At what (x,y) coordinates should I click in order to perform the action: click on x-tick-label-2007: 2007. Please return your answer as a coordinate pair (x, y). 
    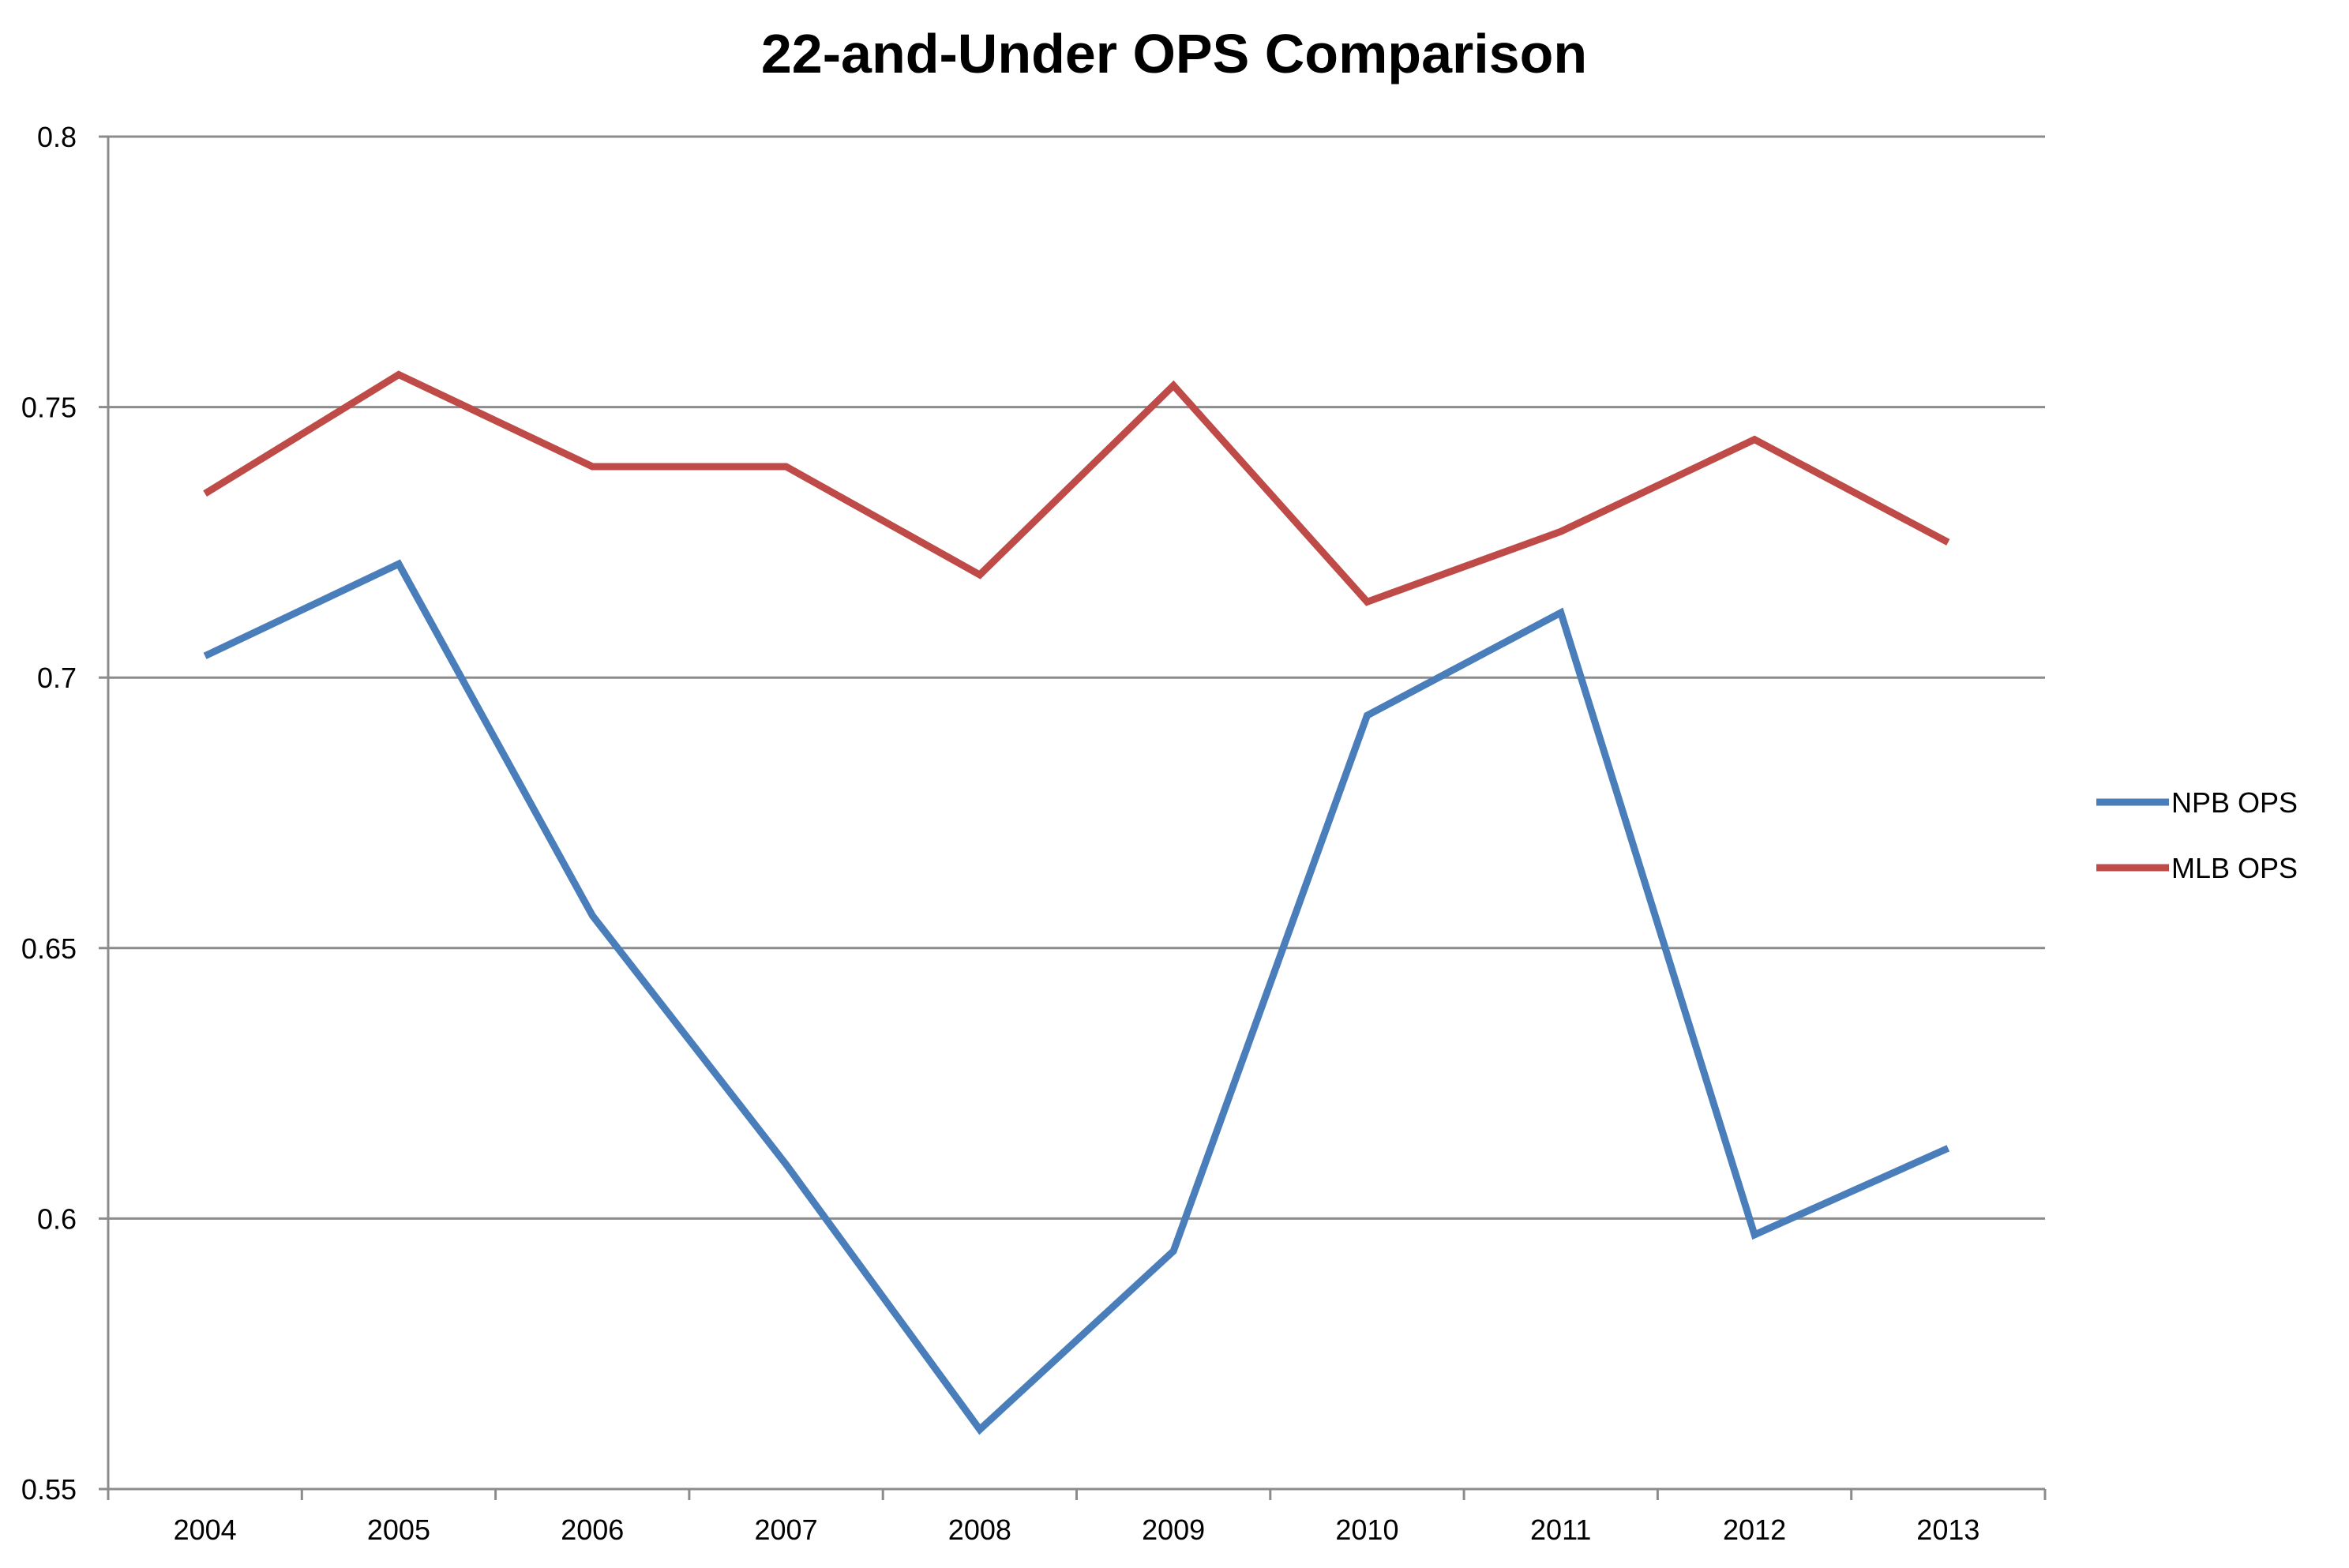
    Looking at the image, I should click on (786, 1530).